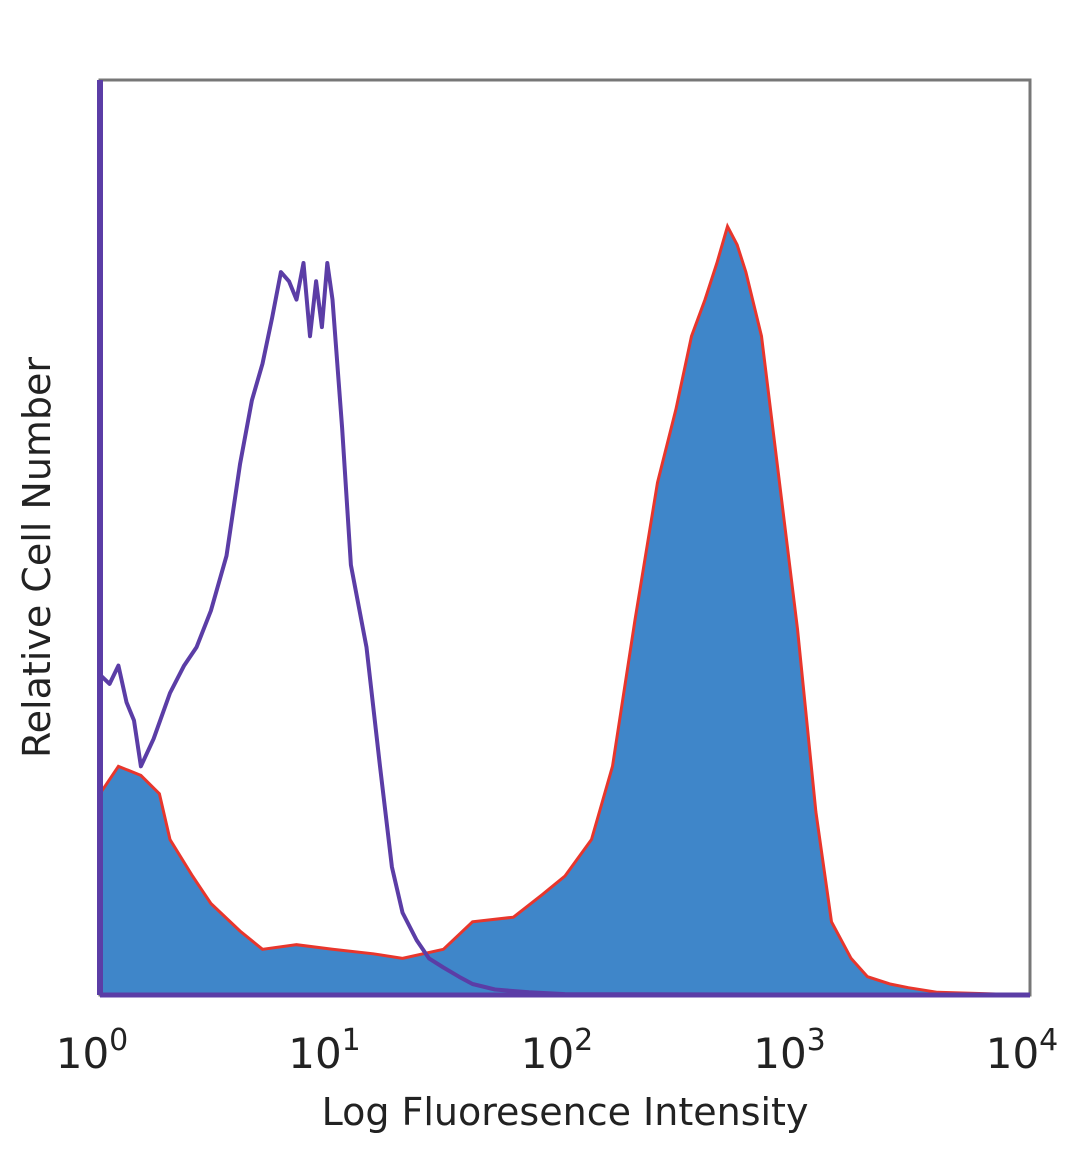 Image resolution: width=1080 pixels, height=1169 pixels. I want to click on x-tick-label: 102, so click(557, 1050).